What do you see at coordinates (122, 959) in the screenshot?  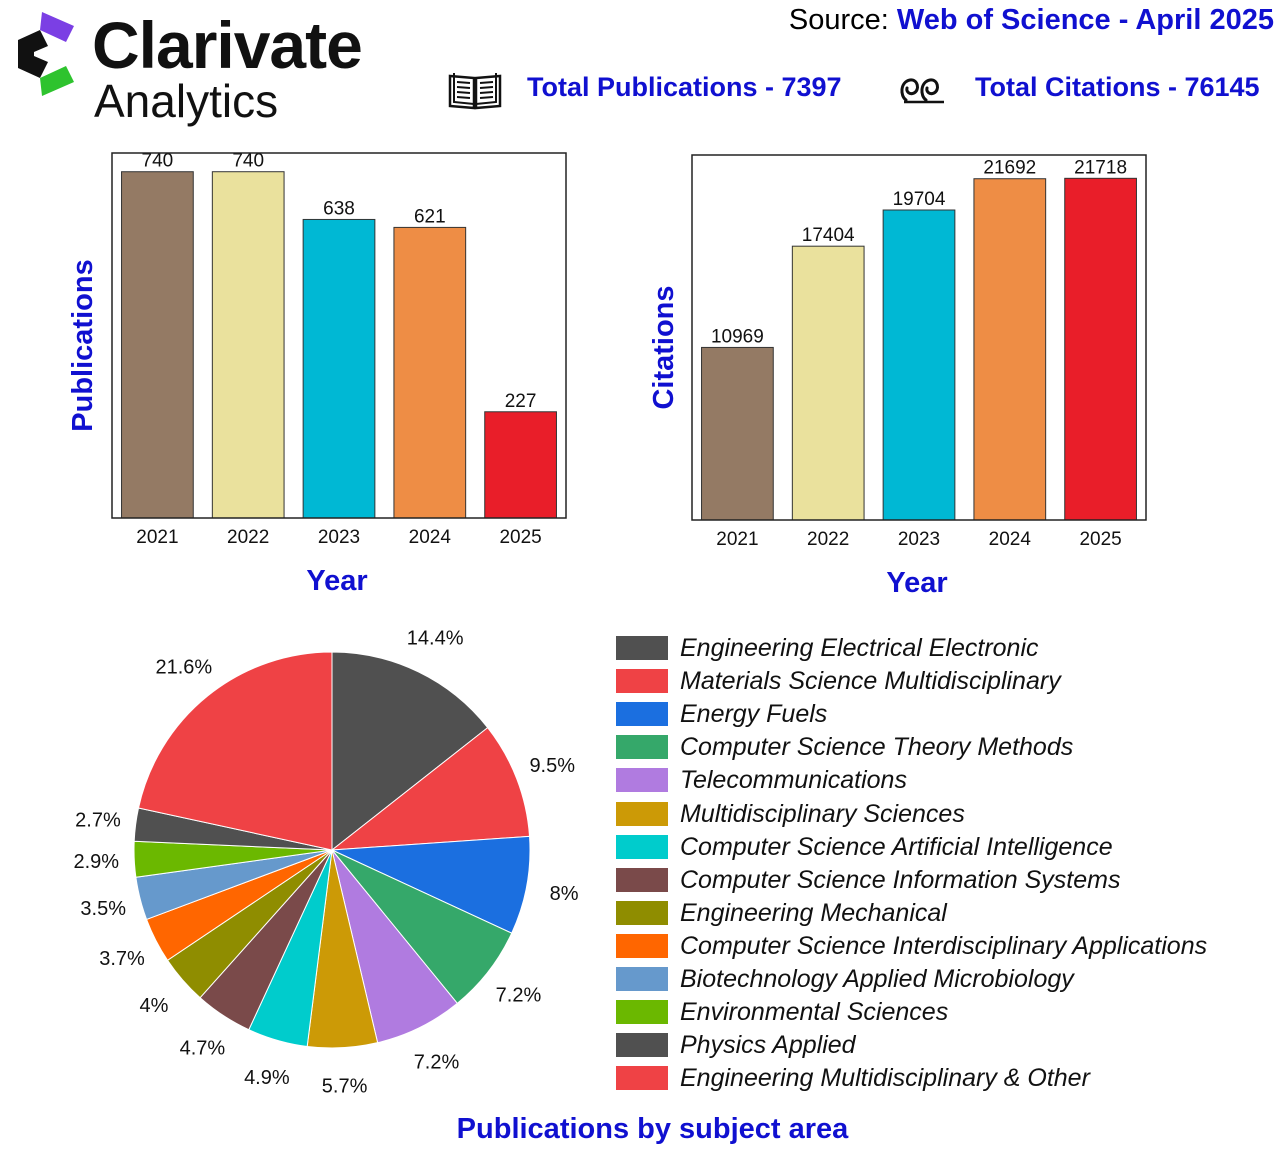 I see `pie-value-label-10: 3.7%` at bounding box center [122, 959].